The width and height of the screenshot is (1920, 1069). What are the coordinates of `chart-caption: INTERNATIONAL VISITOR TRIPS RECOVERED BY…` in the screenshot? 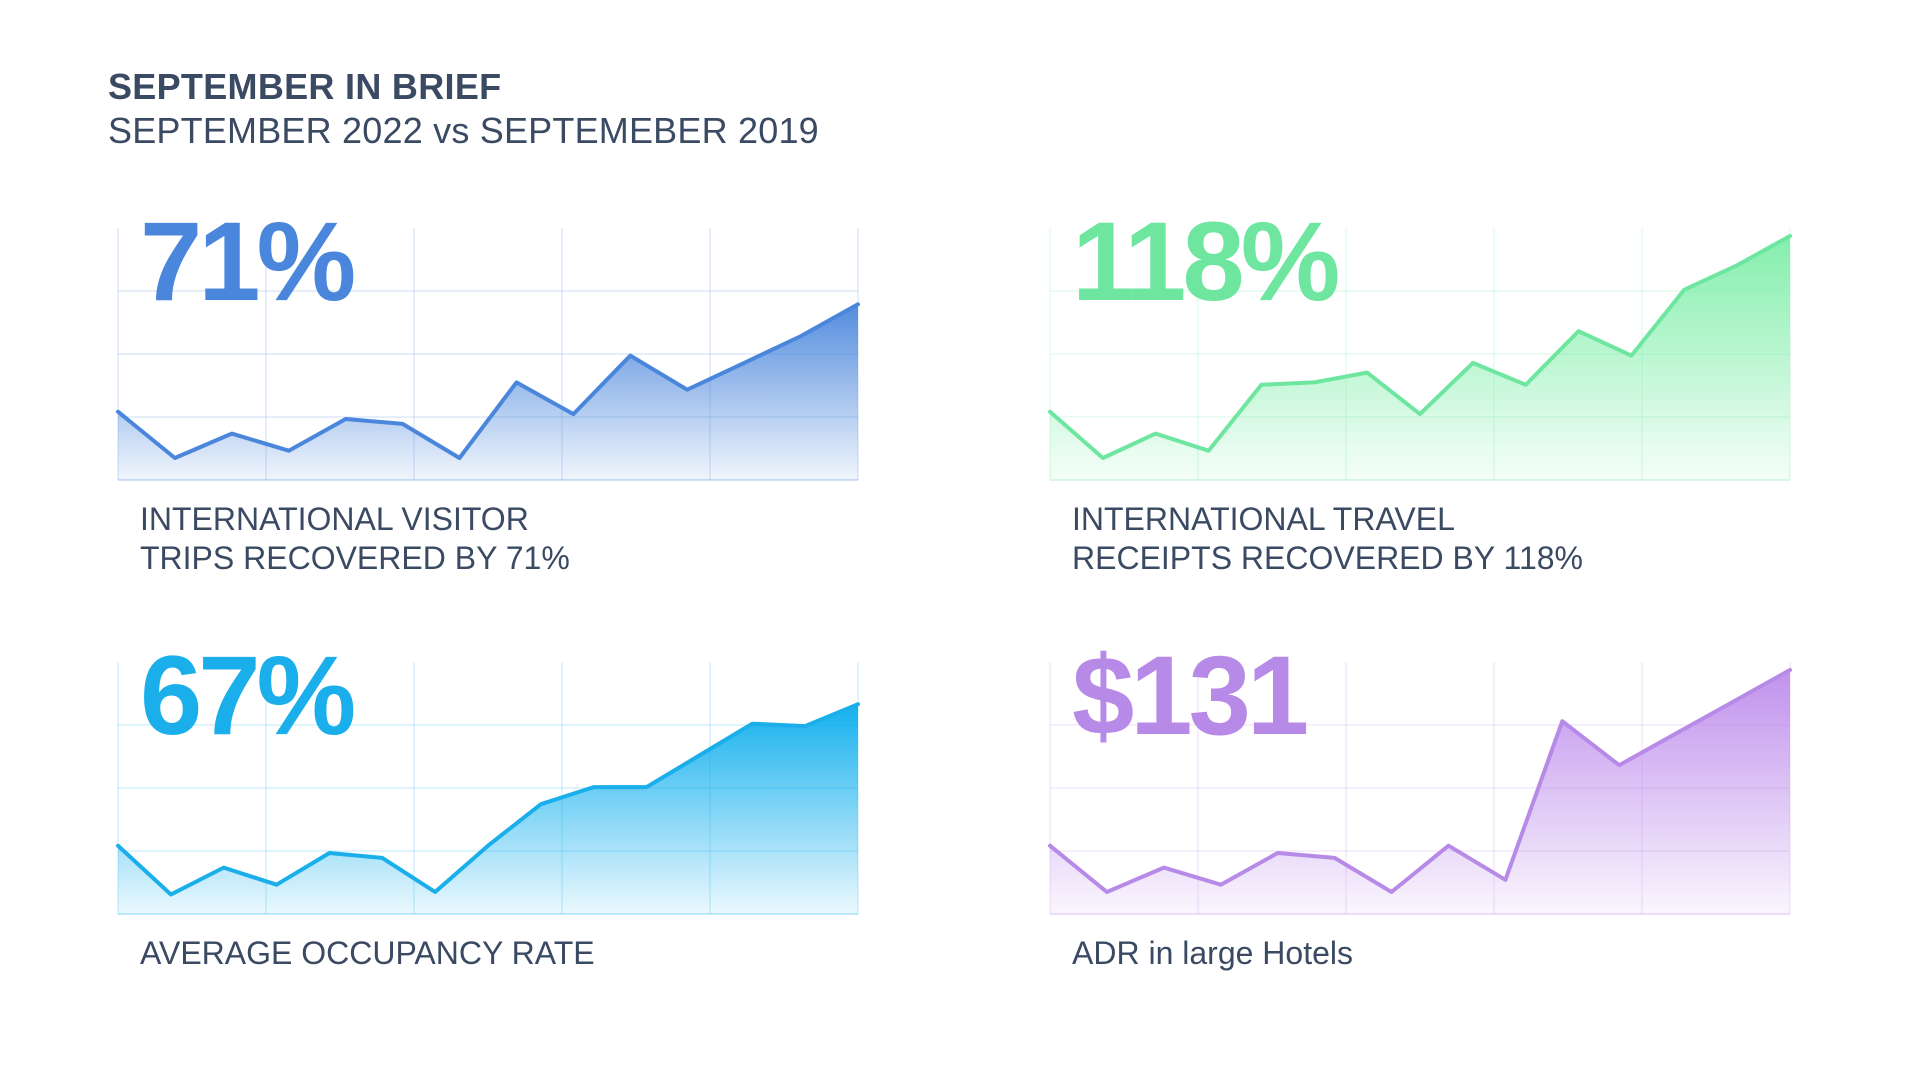 It's located at (355, 538).